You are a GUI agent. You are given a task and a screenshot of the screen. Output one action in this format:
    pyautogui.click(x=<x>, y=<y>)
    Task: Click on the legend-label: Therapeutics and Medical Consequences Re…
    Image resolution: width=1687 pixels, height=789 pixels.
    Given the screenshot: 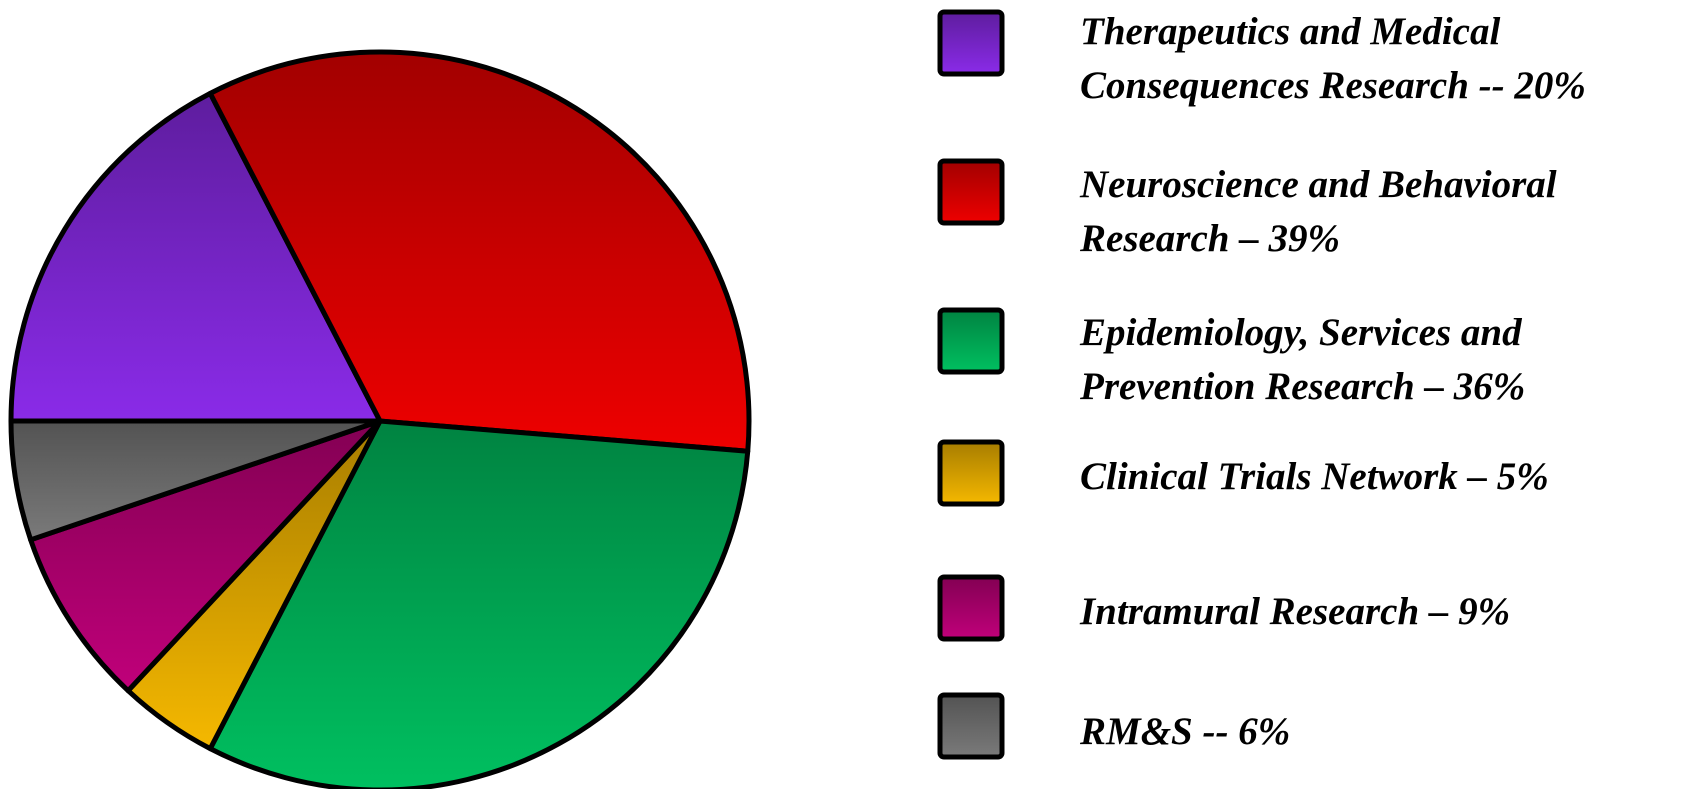 What is the action you would take?
    pyautogui.click(x=1333, y=58)
    